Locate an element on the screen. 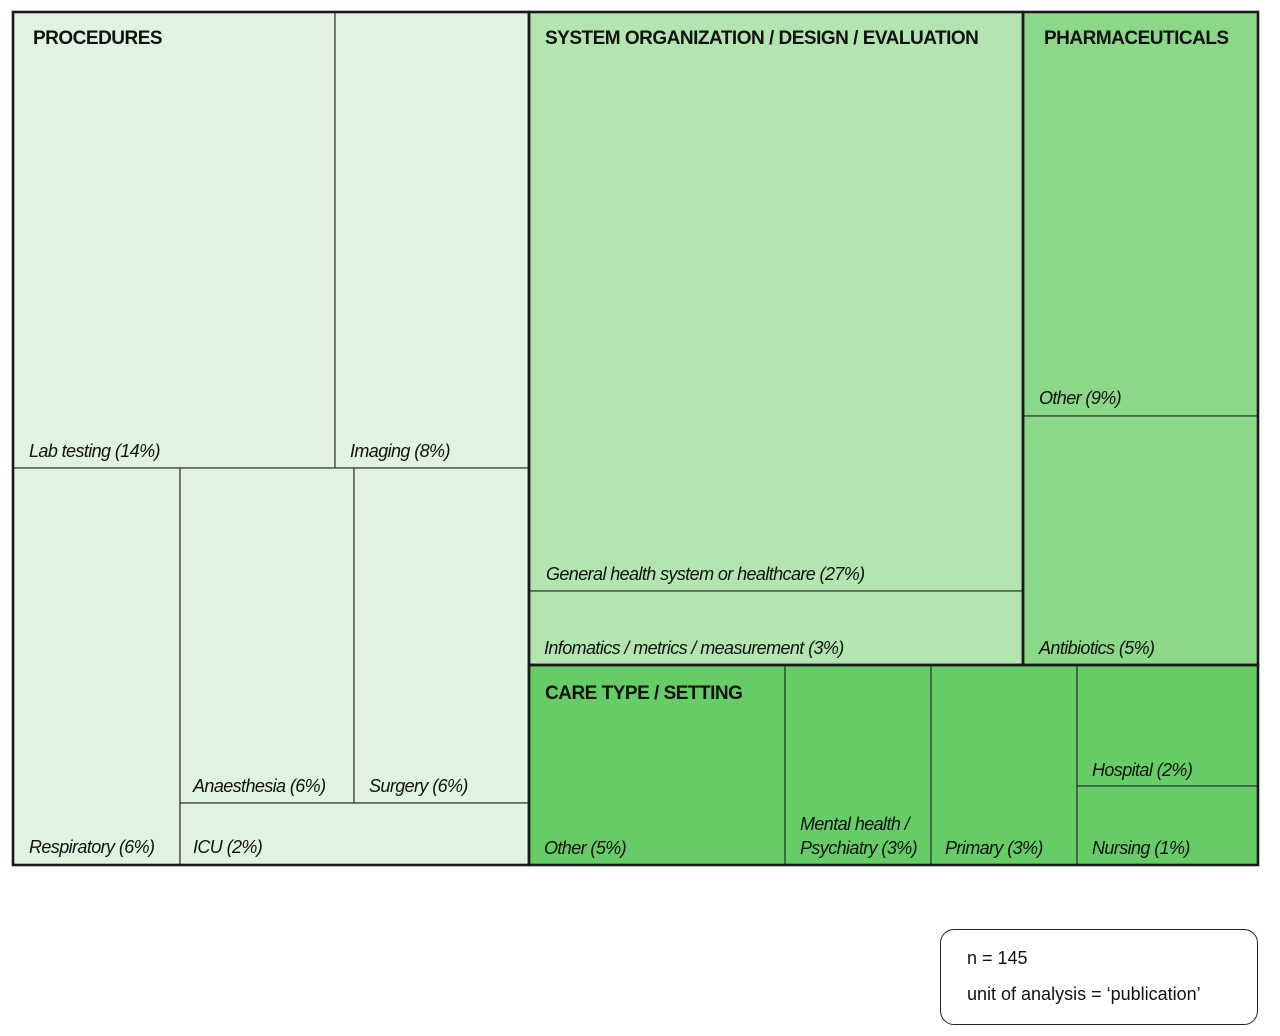  leaf-care-type-setting-mental-health-psychiatry-3-rect is located at coordinates (858, 765).